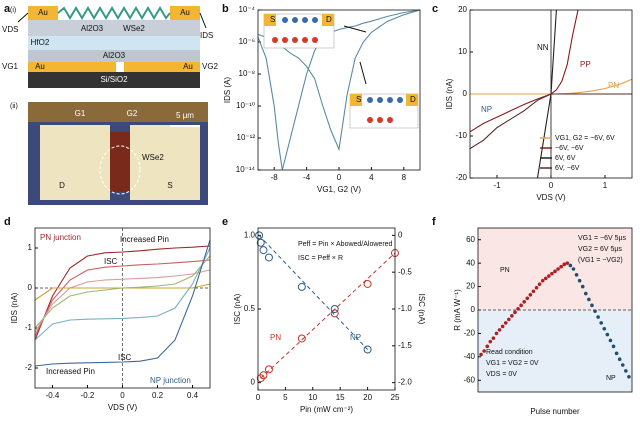  What do you see at coordinates (80, 113) in the screenshot?
I see `gate-label: G1` at bounding box center [80, 113].